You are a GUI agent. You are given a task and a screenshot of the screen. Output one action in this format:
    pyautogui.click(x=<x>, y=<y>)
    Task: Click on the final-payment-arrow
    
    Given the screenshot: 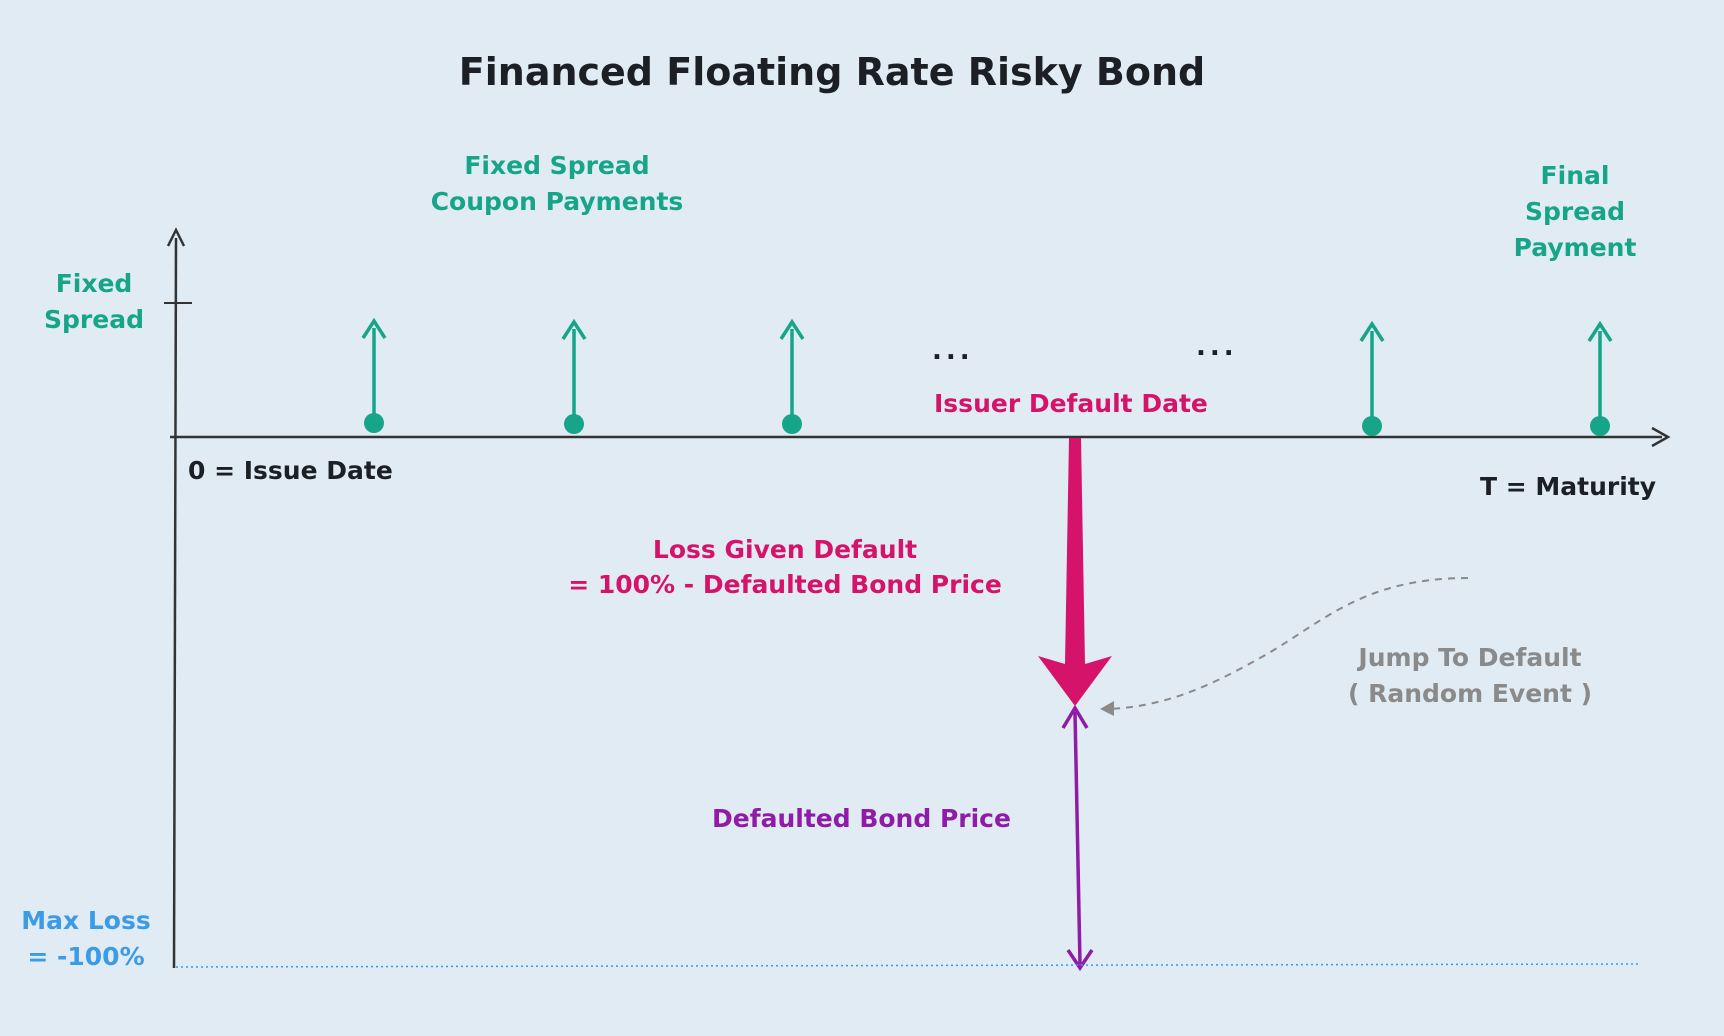 What is the action you would take?
    pyautogui.click(x=1600, y=378)
    